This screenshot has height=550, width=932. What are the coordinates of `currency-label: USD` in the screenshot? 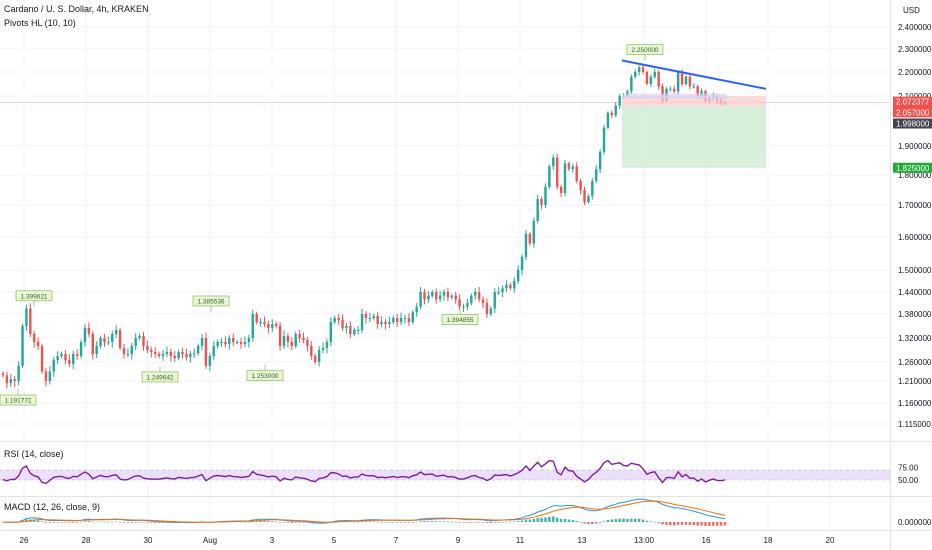 It's located at (911, 10).